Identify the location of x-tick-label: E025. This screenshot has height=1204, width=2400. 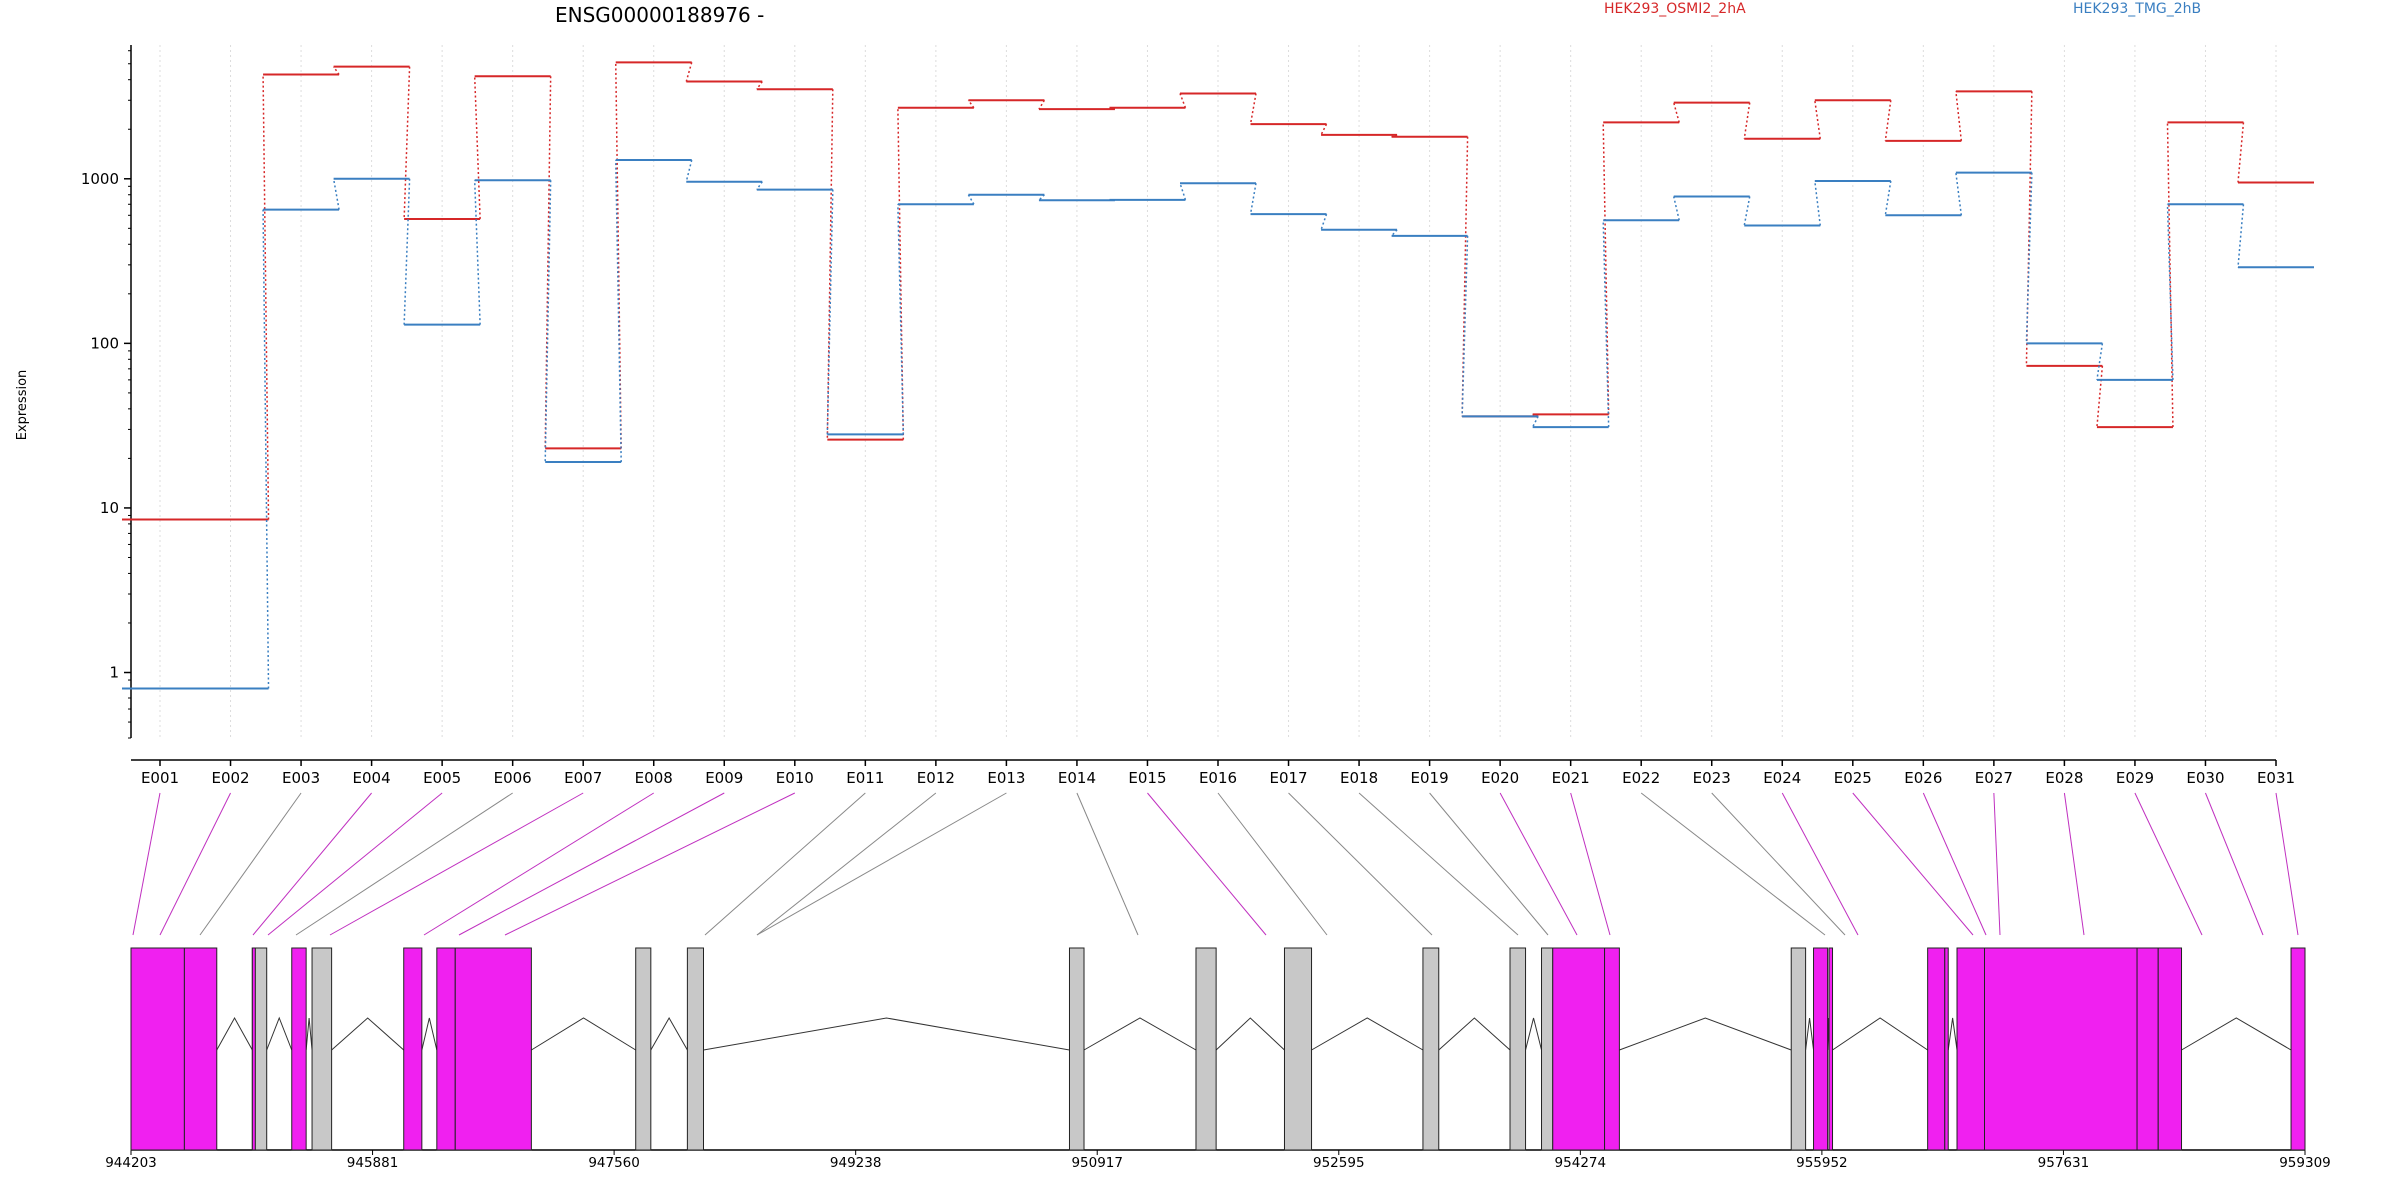
(1853, 778).